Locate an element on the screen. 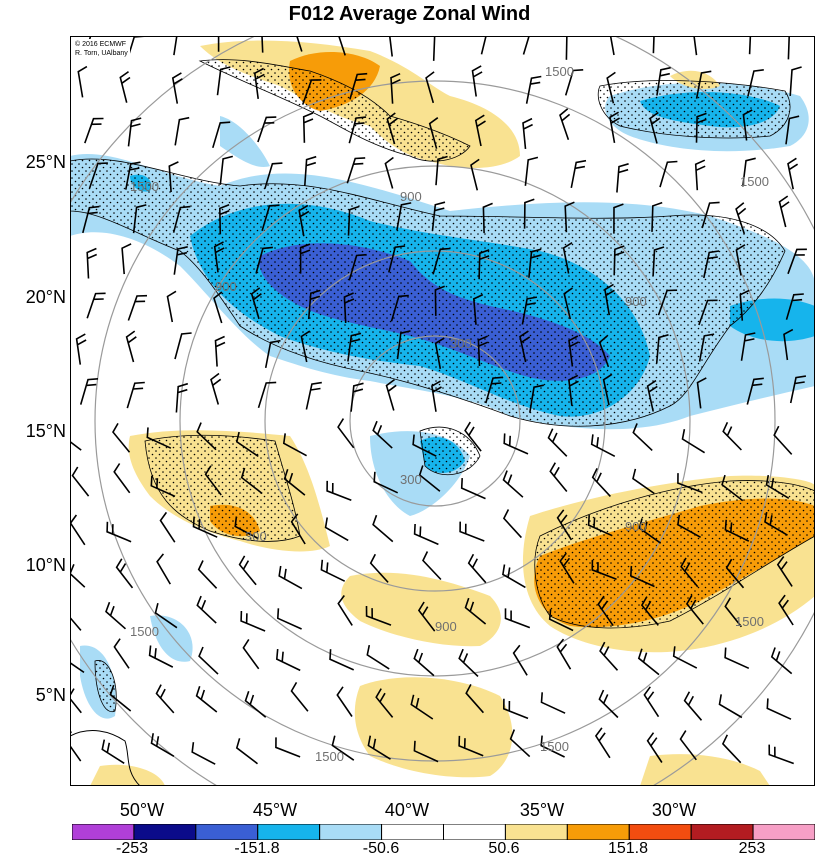 The height and width of the screenshot is (862, 819). contour-label-1500-f: 1500 is located at coordinates (329, 756).